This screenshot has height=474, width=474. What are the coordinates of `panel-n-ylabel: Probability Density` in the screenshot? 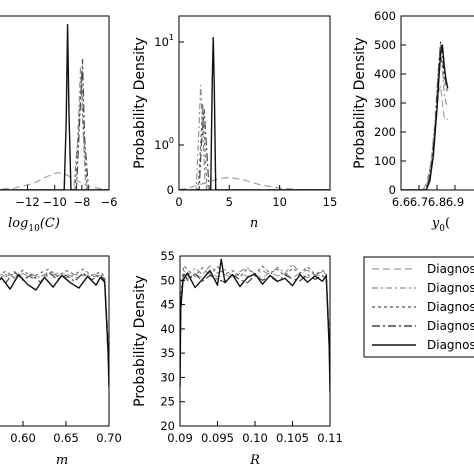 It's located at (140, 103).